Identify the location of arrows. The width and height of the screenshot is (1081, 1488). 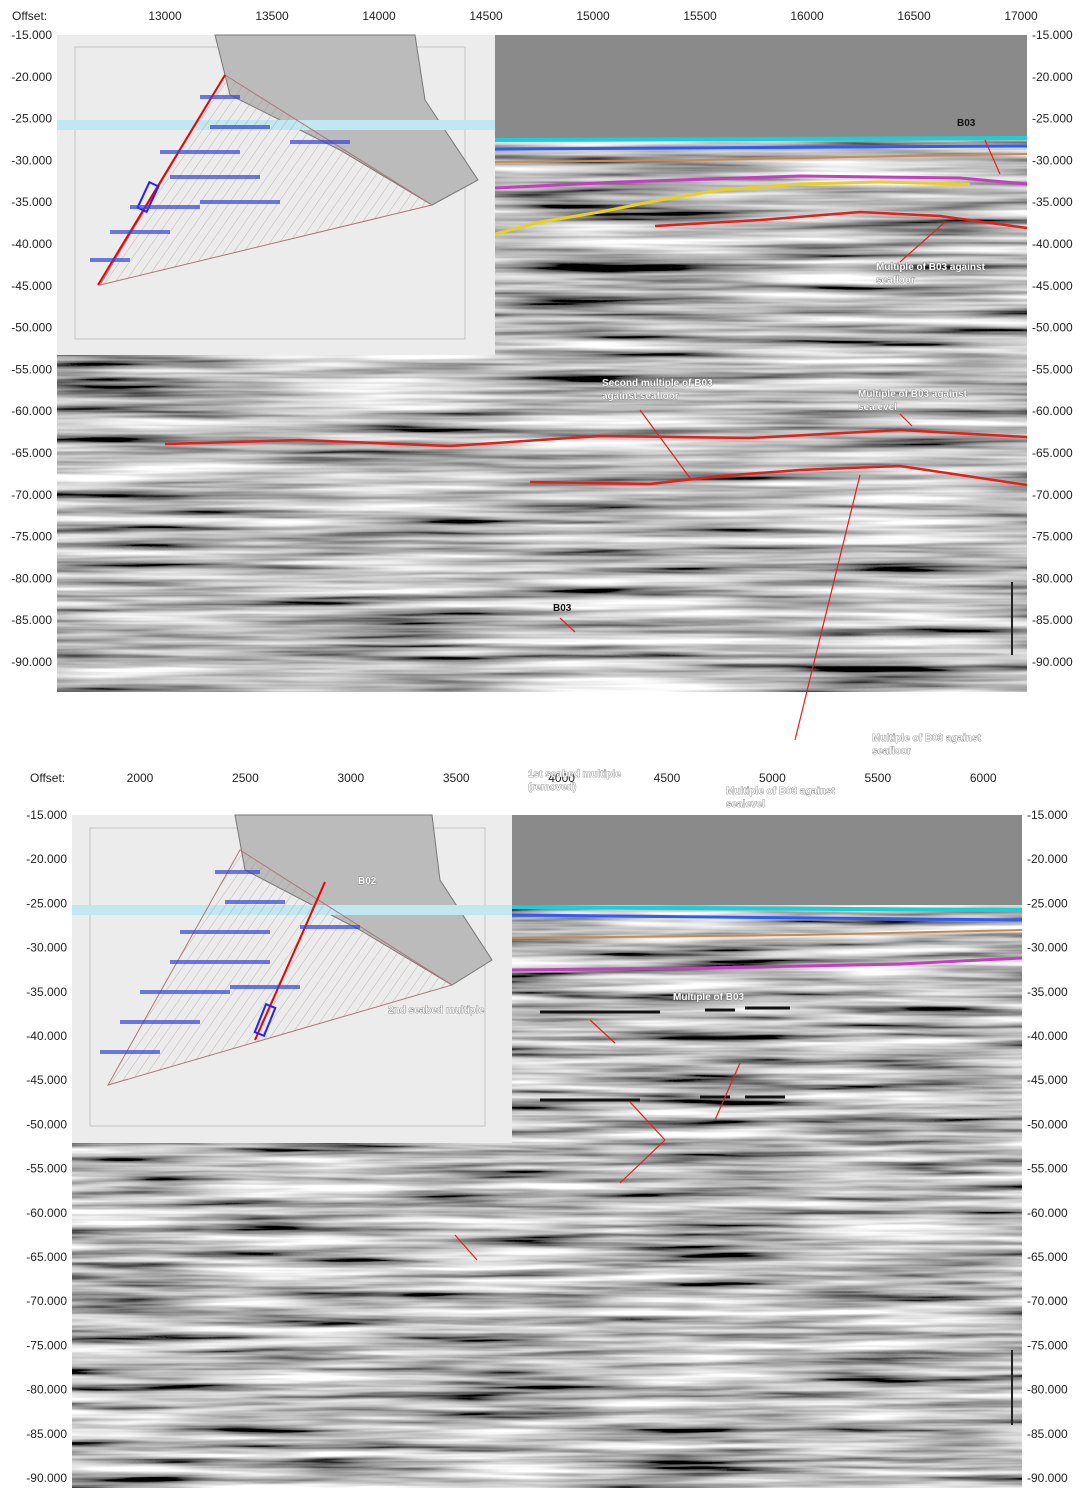
(820, 309).